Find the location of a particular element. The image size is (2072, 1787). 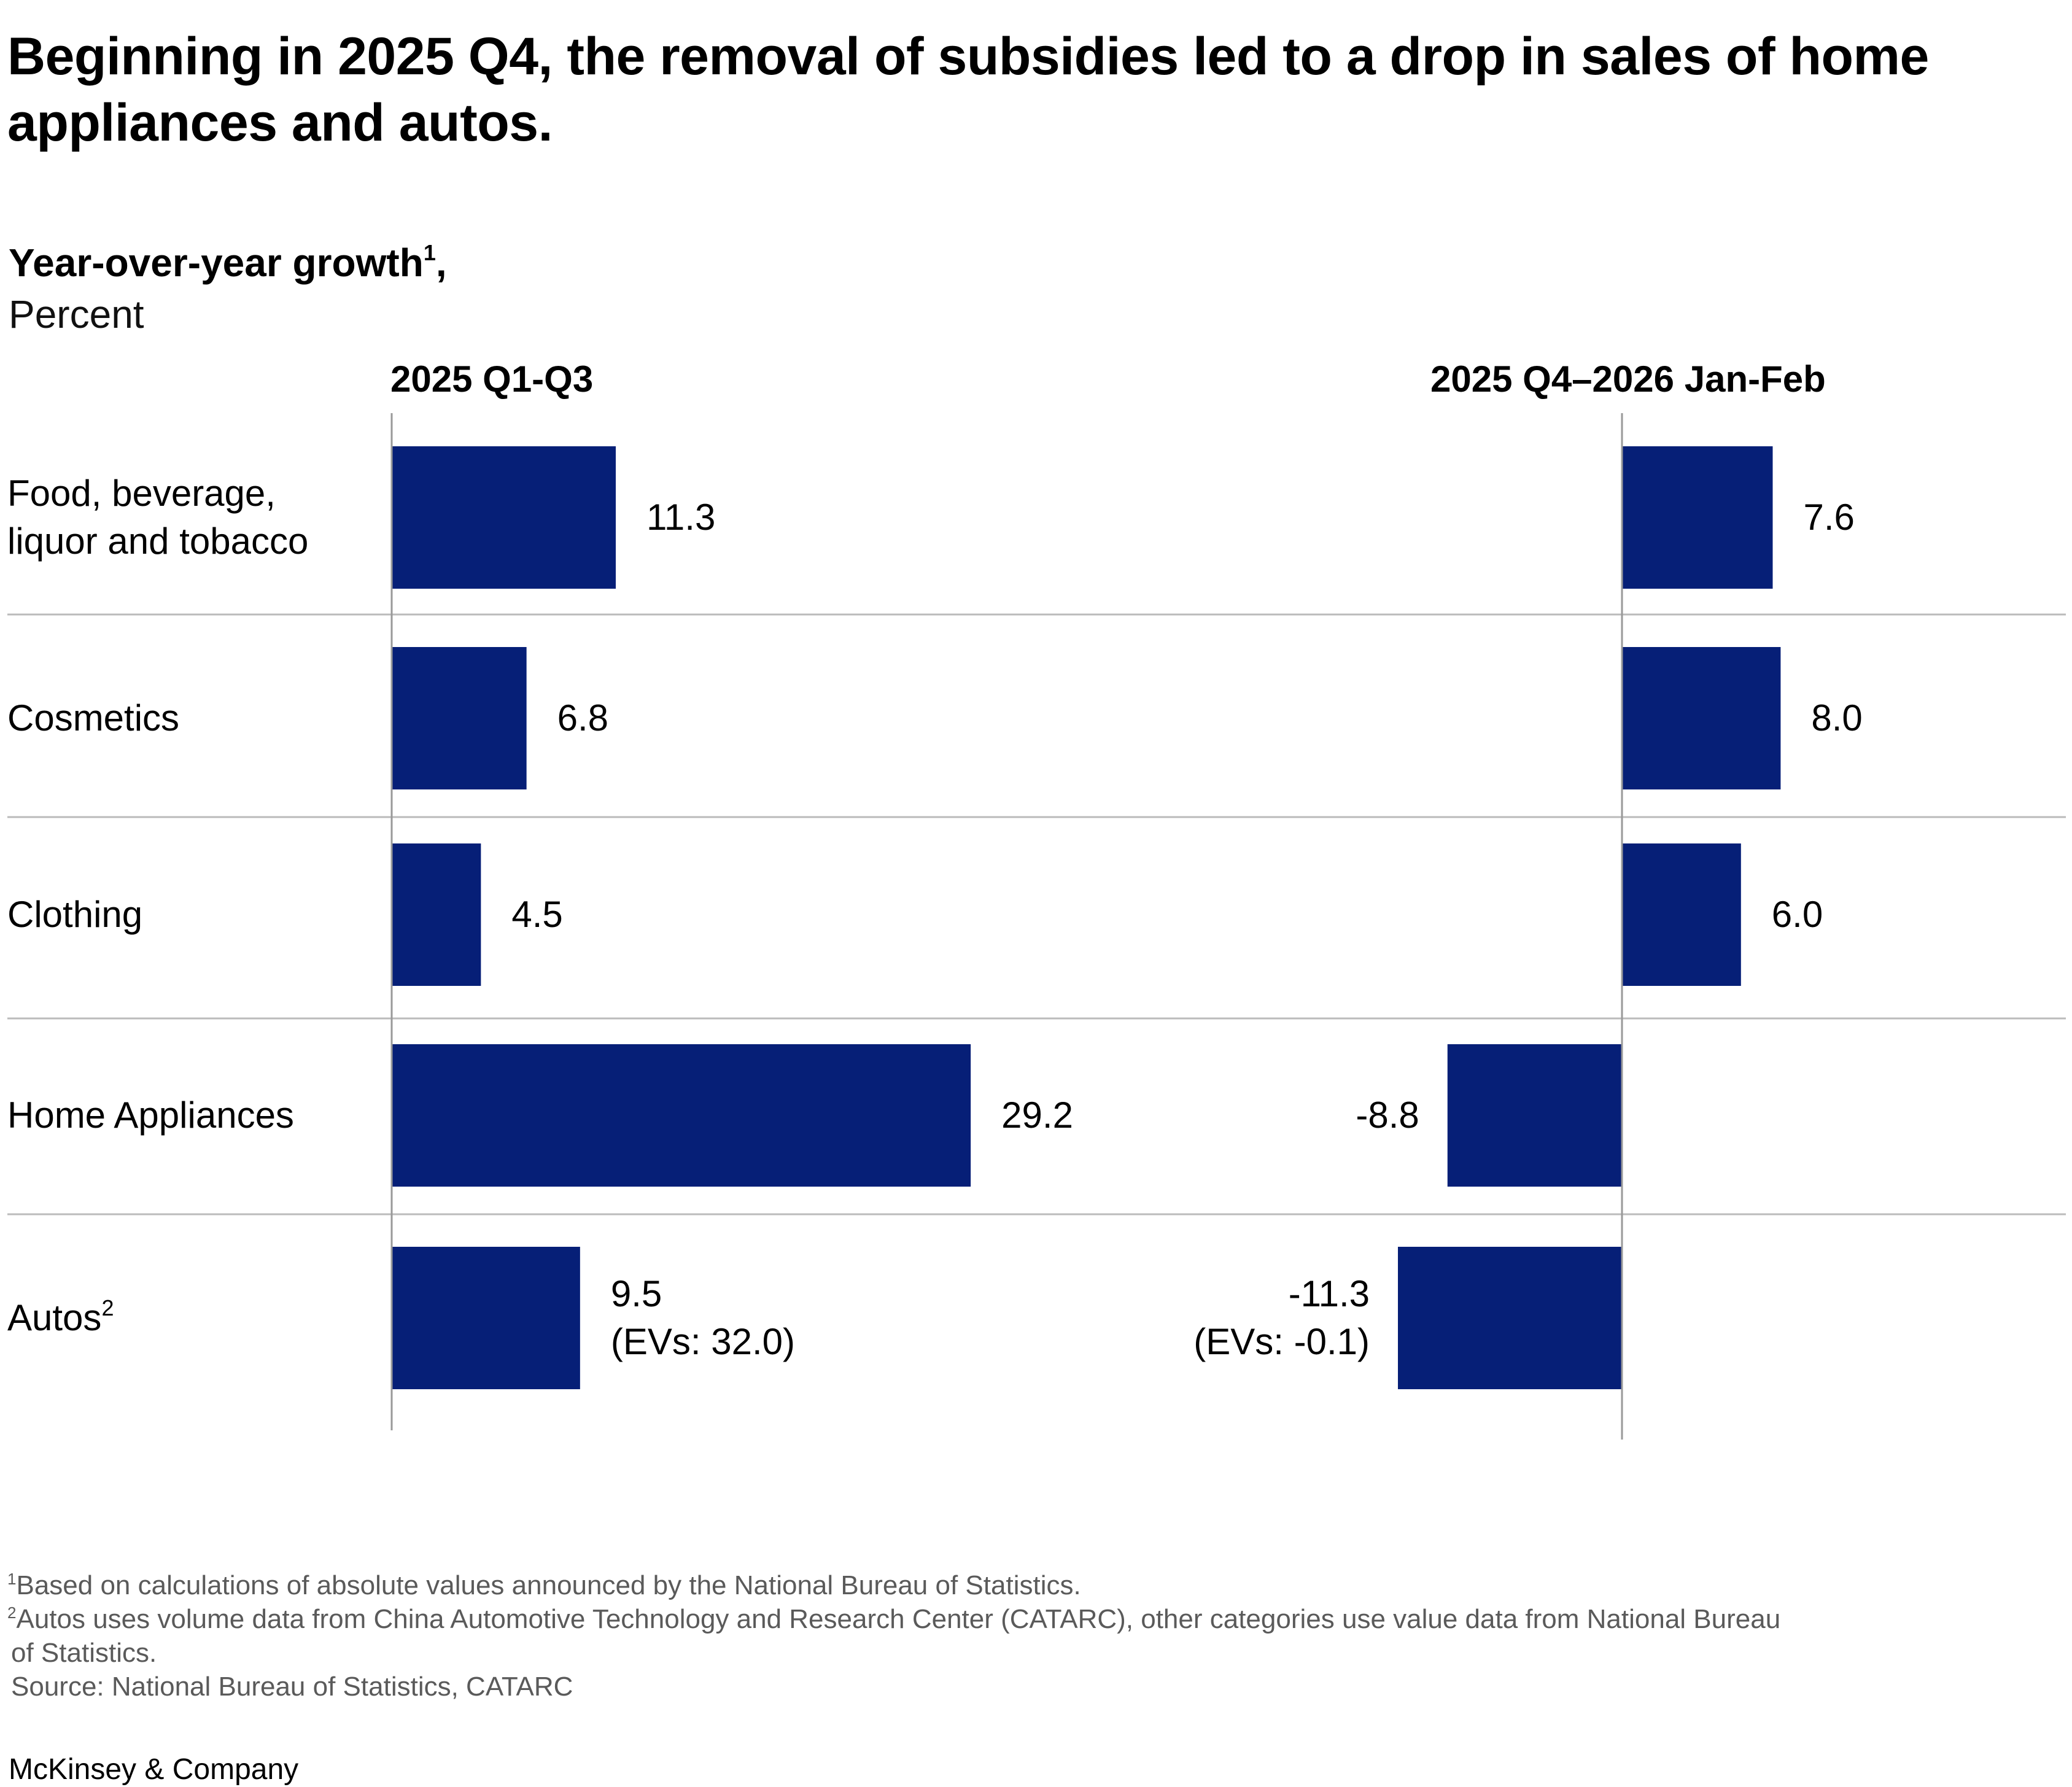

value-label-line: 6.0 is located at coordinates (1797, 914).